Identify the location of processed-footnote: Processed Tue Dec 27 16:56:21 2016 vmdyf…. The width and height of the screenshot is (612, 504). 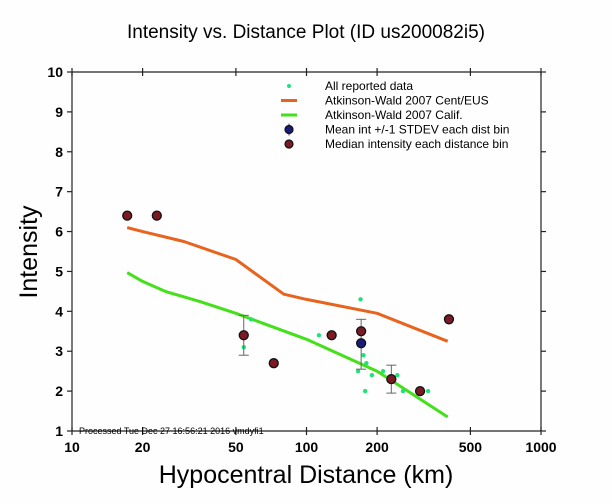
(171, 431).